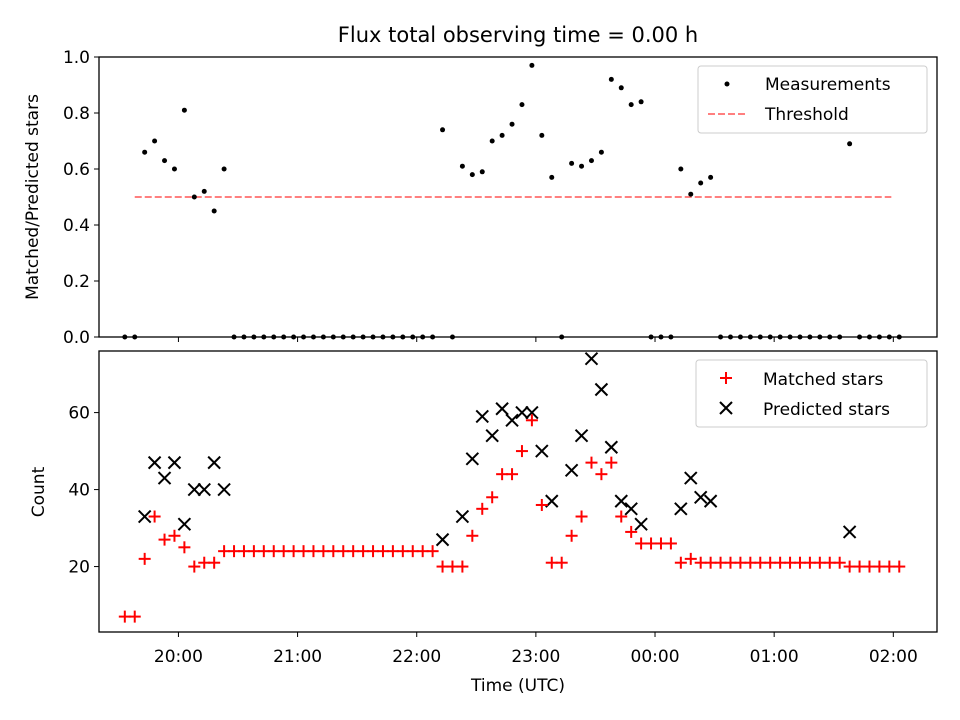  What do you see at coordinates (79, 491) in the screenshot?
I see `bottom-y-tick-label: 40` at bounding box center [79, 491].